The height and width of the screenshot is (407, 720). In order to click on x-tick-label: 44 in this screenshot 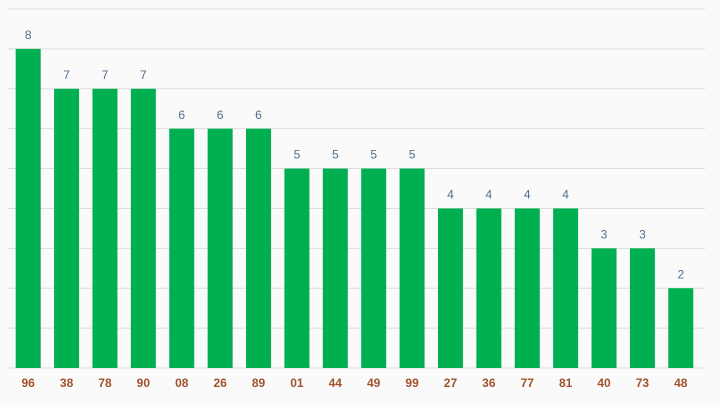, I will do `click(336, 383)`.